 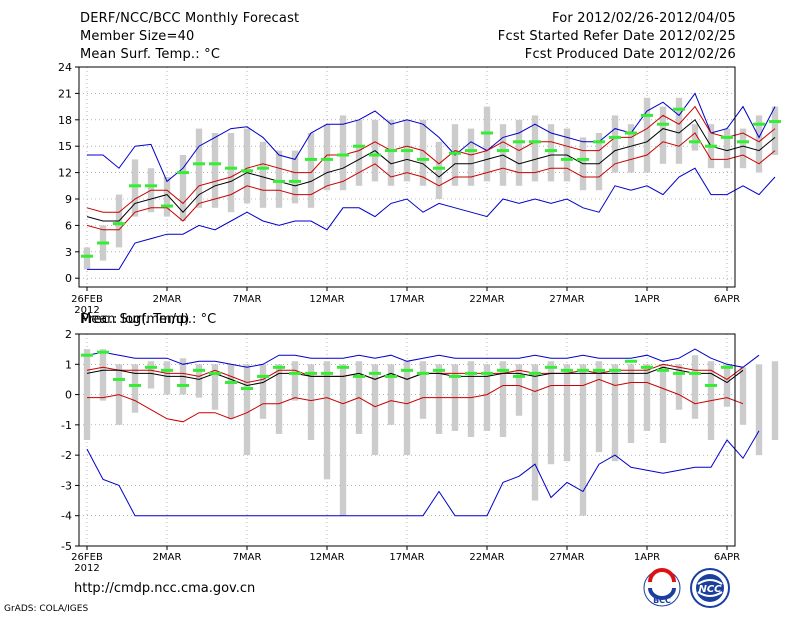 What do you see at coordinates (65, 120) in the screenshot?
I see `panel1-ytick-label: 18` at bounding box center [65, 120].